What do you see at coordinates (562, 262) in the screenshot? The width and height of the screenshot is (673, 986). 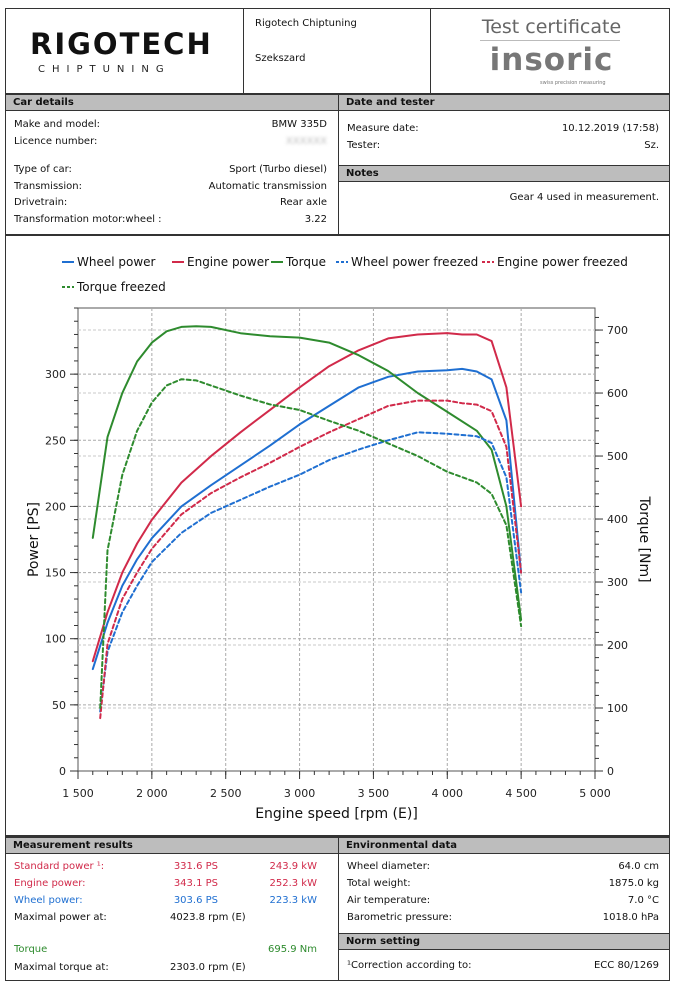 I see `legend-label: Engine power freezed` at bounding box center [562, 262].